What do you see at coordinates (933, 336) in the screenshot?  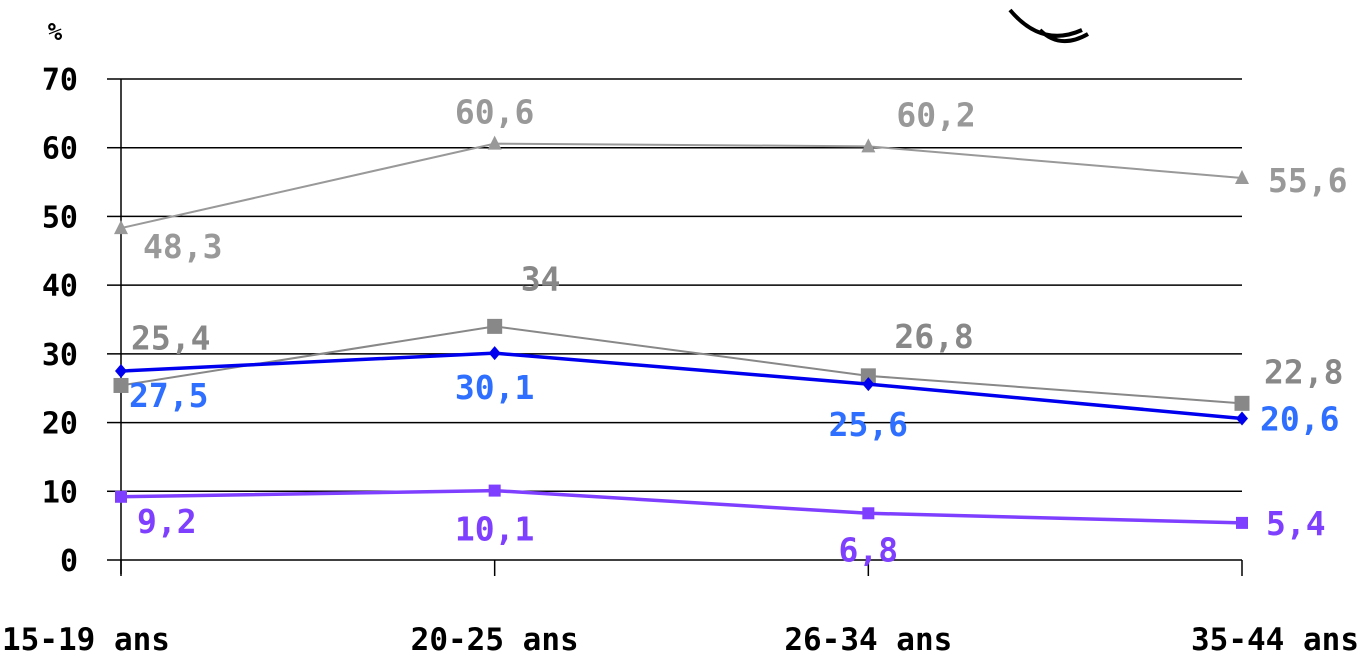 I see `data-label: 26,8` at bounding box center [933, 336].